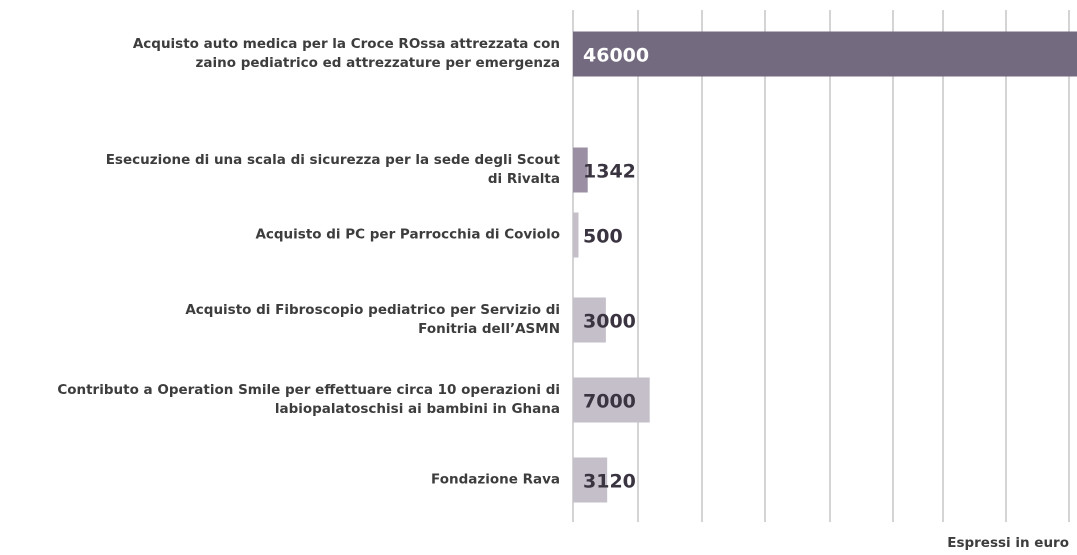 The width and height of the screenshot is (1077, 555). Describe the element at coordinates (407, 234) in the screenshot. I see `category-label: Acquisto di PC per Parrocchia di Coviolo` at that location.